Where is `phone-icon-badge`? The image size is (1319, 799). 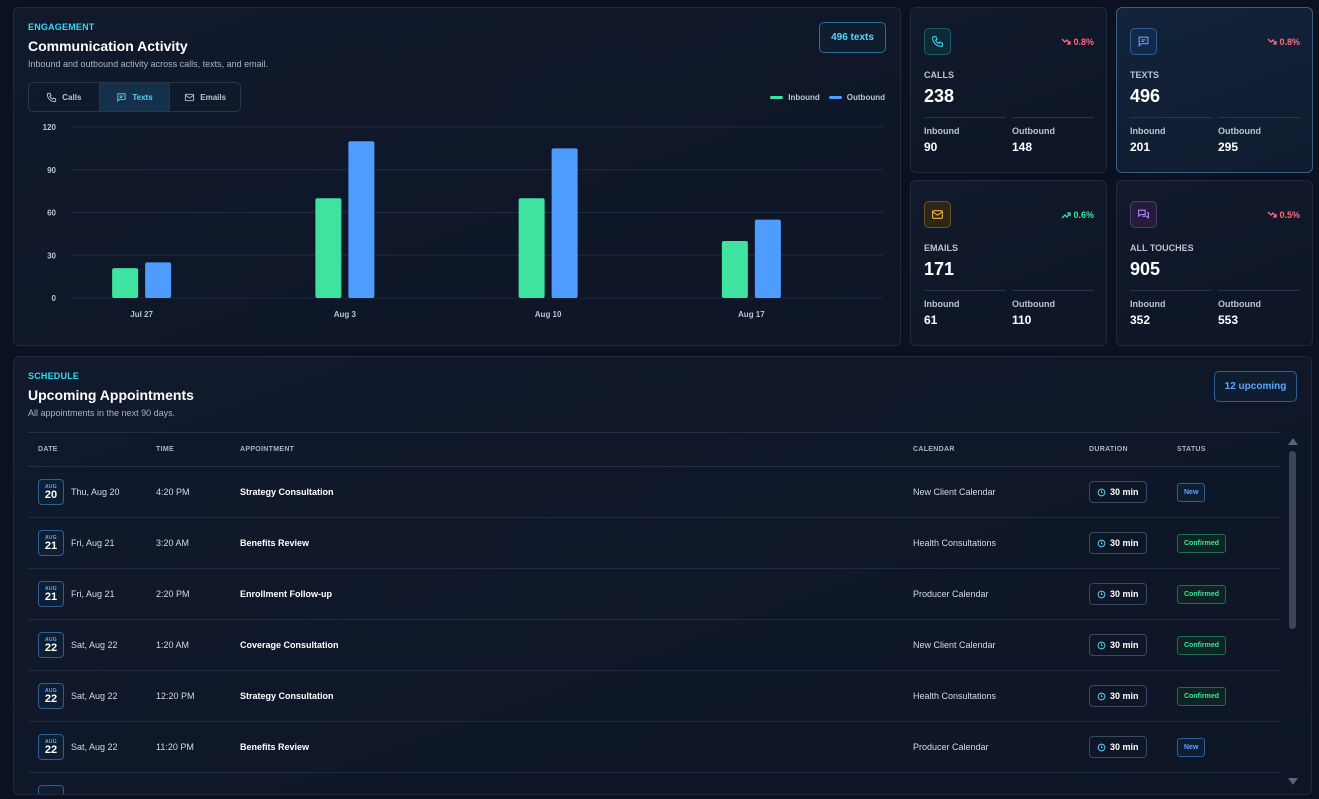
phone-icon-badge is located at coordinates (937, 41).